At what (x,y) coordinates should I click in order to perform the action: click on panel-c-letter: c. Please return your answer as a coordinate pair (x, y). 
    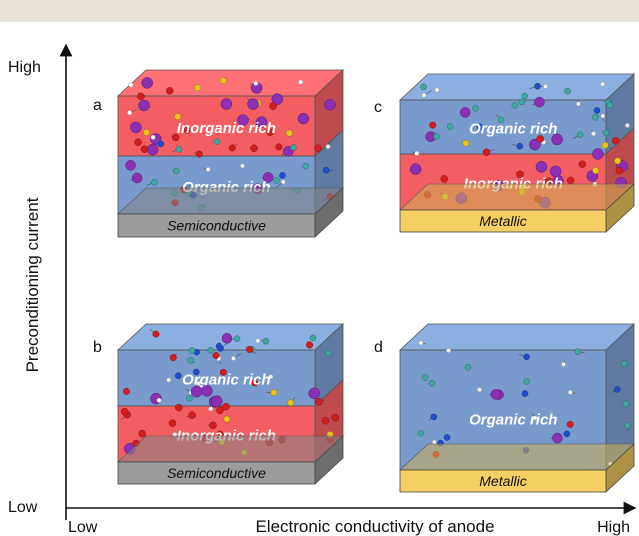
    Looking at the image, I should click on (378, 107).